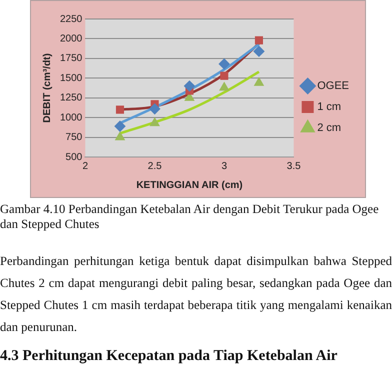  What do you see at coordinates (155, 166) in the screenshot?
I see `x-tick-label: 2.5` at bounding box center [155, 166].